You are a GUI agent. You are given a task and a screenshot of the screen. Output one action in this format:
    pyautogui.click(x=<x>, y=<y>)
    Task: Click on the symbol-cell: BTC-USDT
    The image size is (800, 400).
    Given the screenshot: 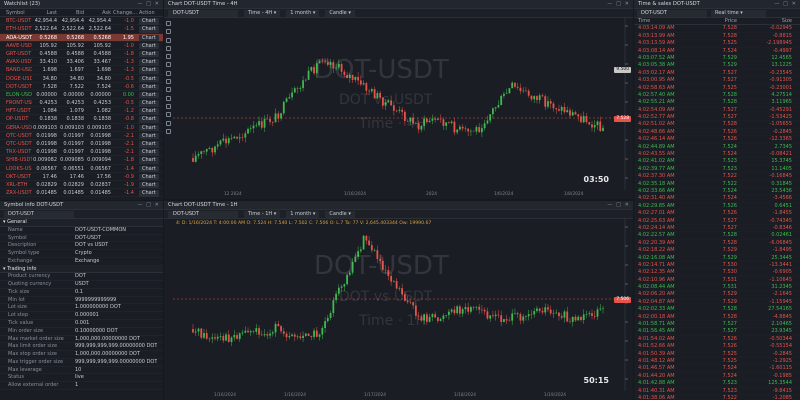 What is the action you would take?
    pyautogui.click(x=19, y=21)
    